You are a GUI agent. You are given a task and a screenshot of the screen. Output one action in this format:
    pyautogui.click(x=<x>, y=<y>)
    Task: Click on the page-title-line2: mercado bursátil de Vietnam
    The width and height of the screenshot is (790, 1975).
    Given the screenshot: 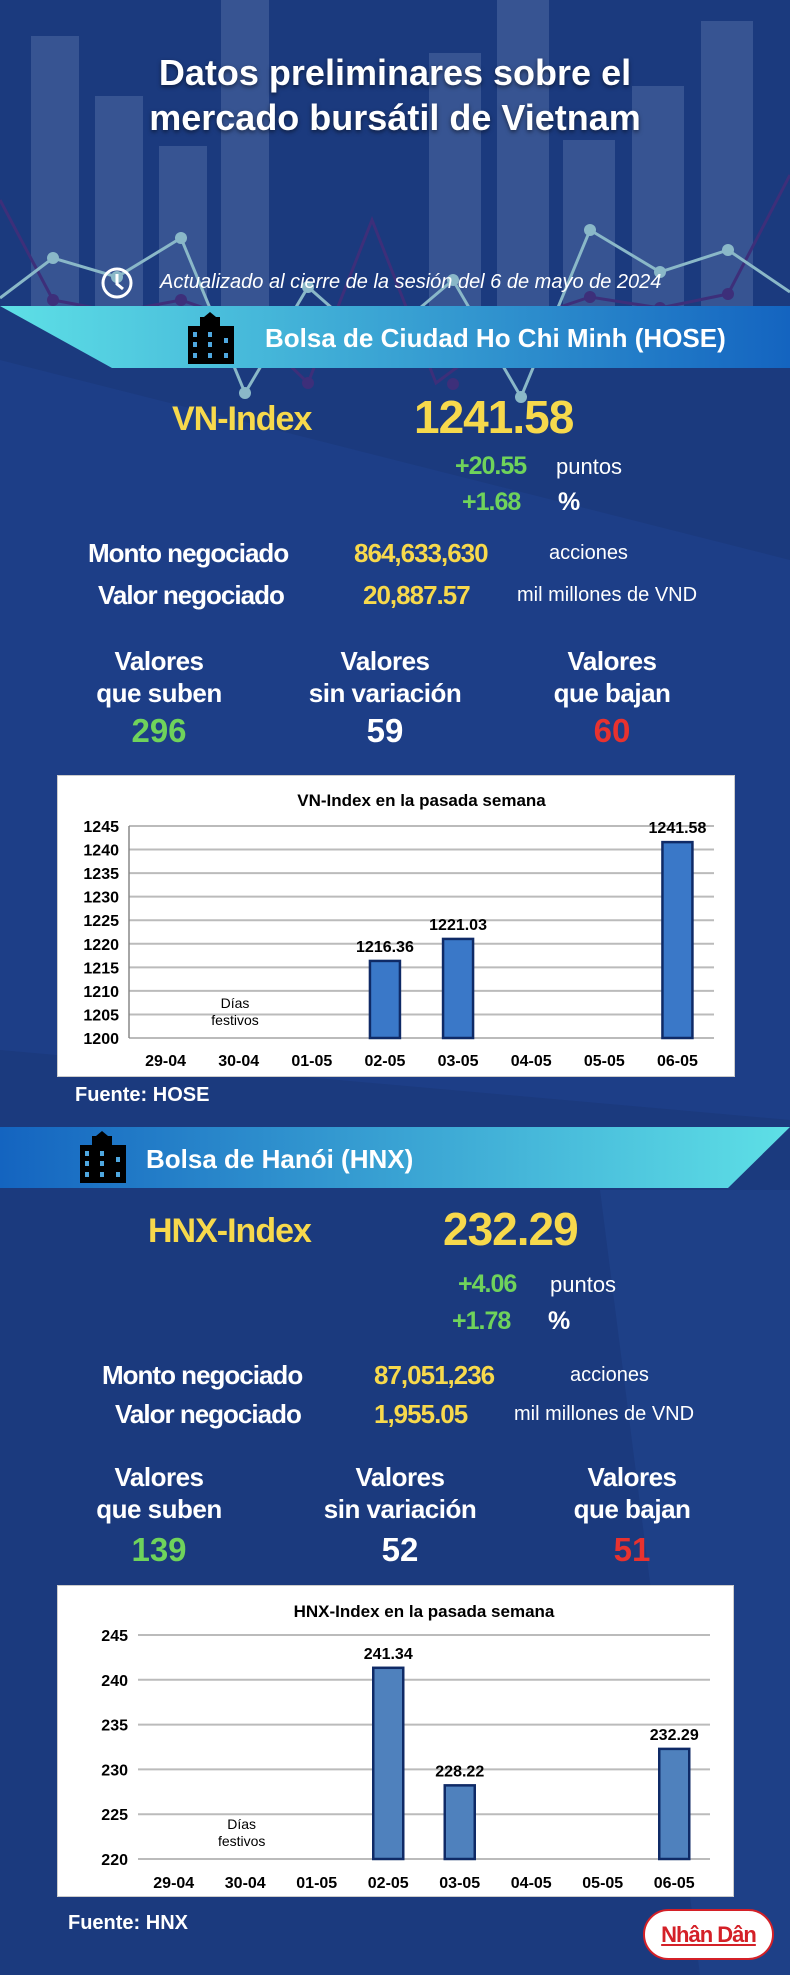 What is the action you would take?
    pyautogui.click(x=395, y=117)
    